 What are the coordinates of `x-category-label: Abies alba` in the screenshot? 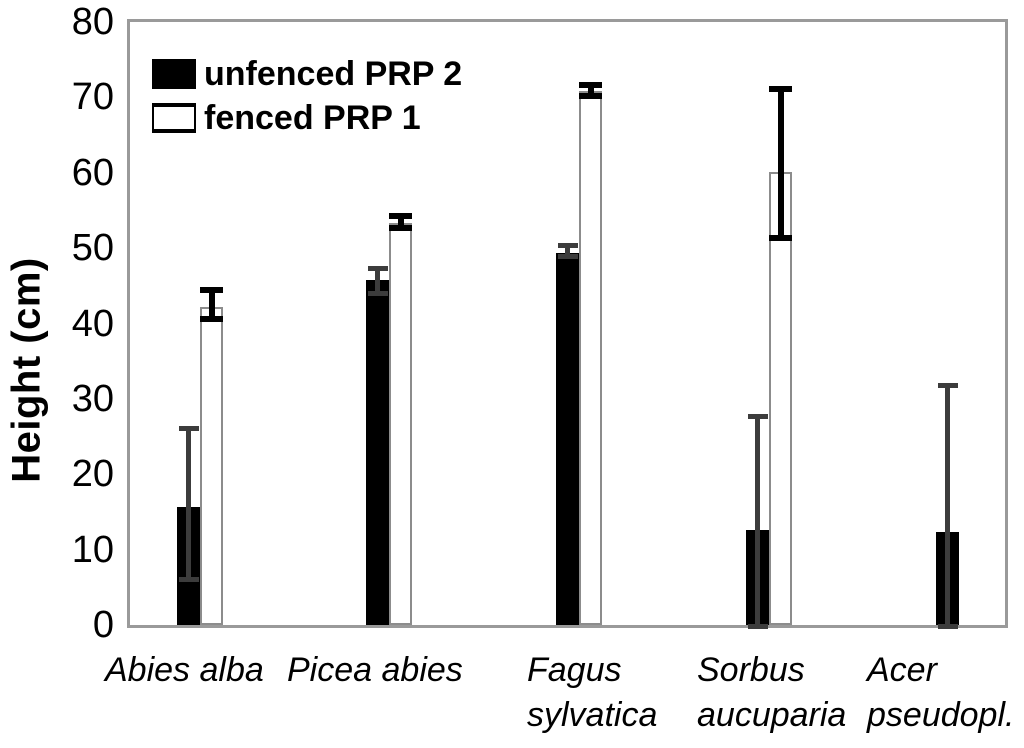 It's located at (184, 670).